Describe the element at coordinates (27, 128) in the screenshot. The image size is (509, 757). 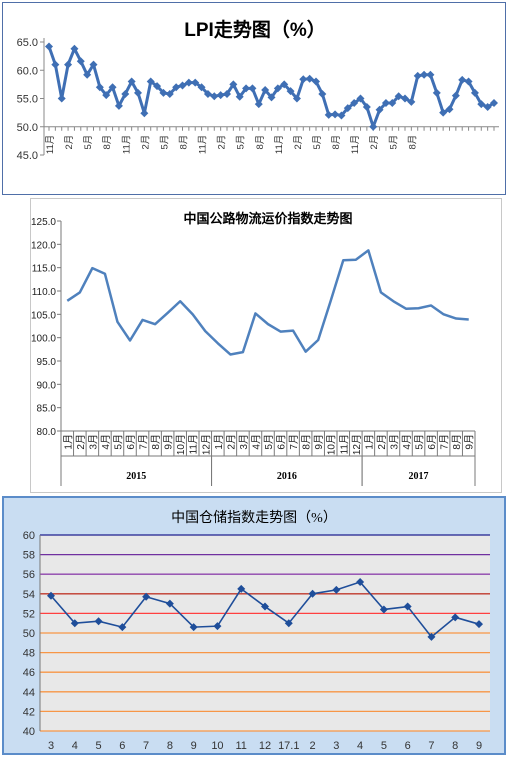
I see `y-tick-label: 50.0` at that location.